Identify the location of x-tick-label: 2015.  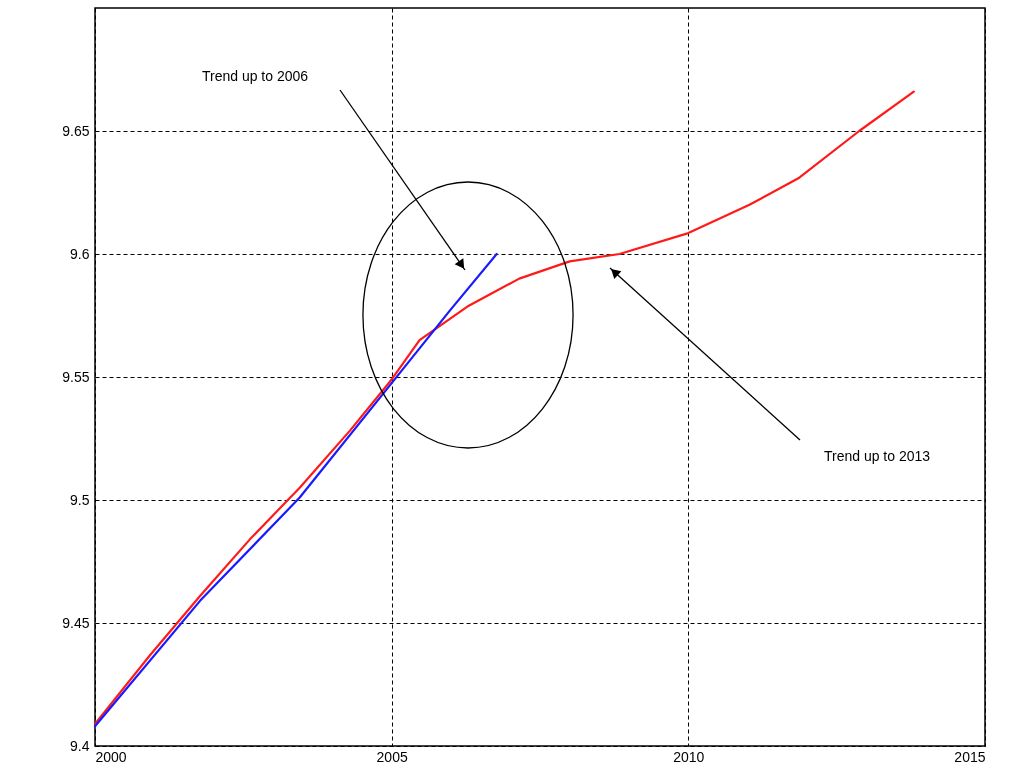
(970, 756).